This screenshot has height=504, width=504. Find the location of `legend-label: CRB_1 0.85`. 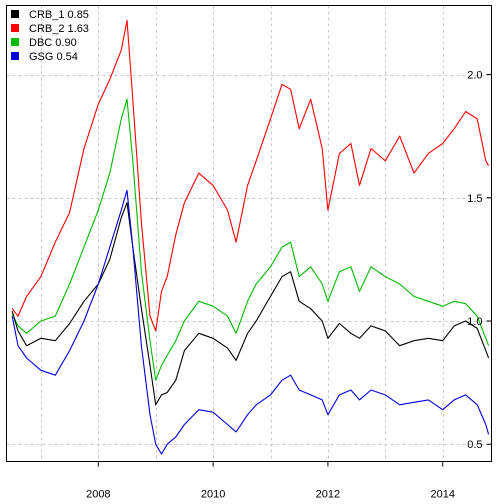

legend-label: CRB_1 0.85 is located at coordinates (59, 15).